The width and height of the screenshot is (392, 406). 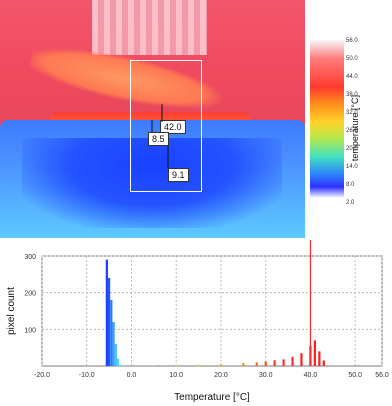 I want to click on cb-tick-6: 20.0, so click(x=352, y=149).